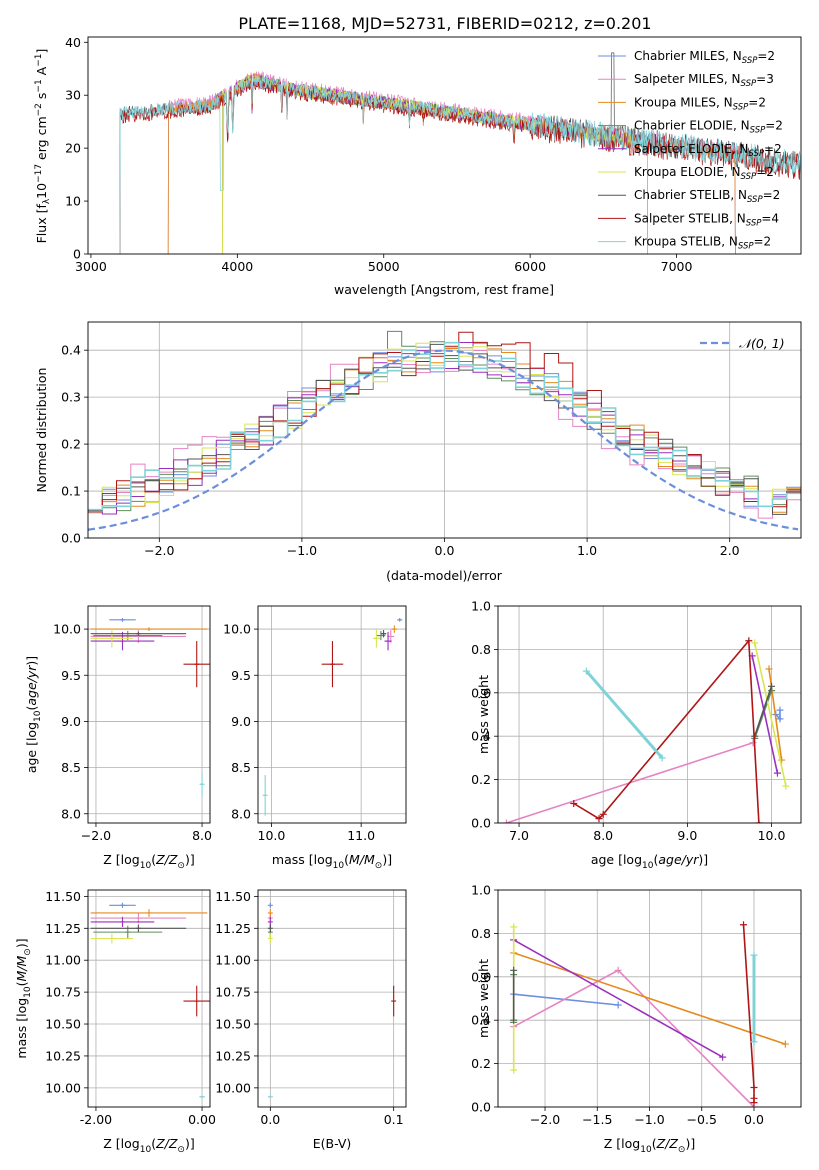 This screenshot has width=819, height=1170. Describe the element at coordinates (202, 1119) in the screenshot. I see `x-tick-label: 0.00` at that location.